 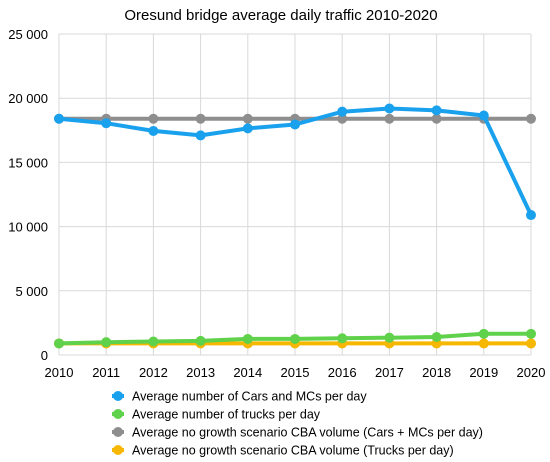 I want to click on y-tick-label: 10 000, so click(x=28, y=227).